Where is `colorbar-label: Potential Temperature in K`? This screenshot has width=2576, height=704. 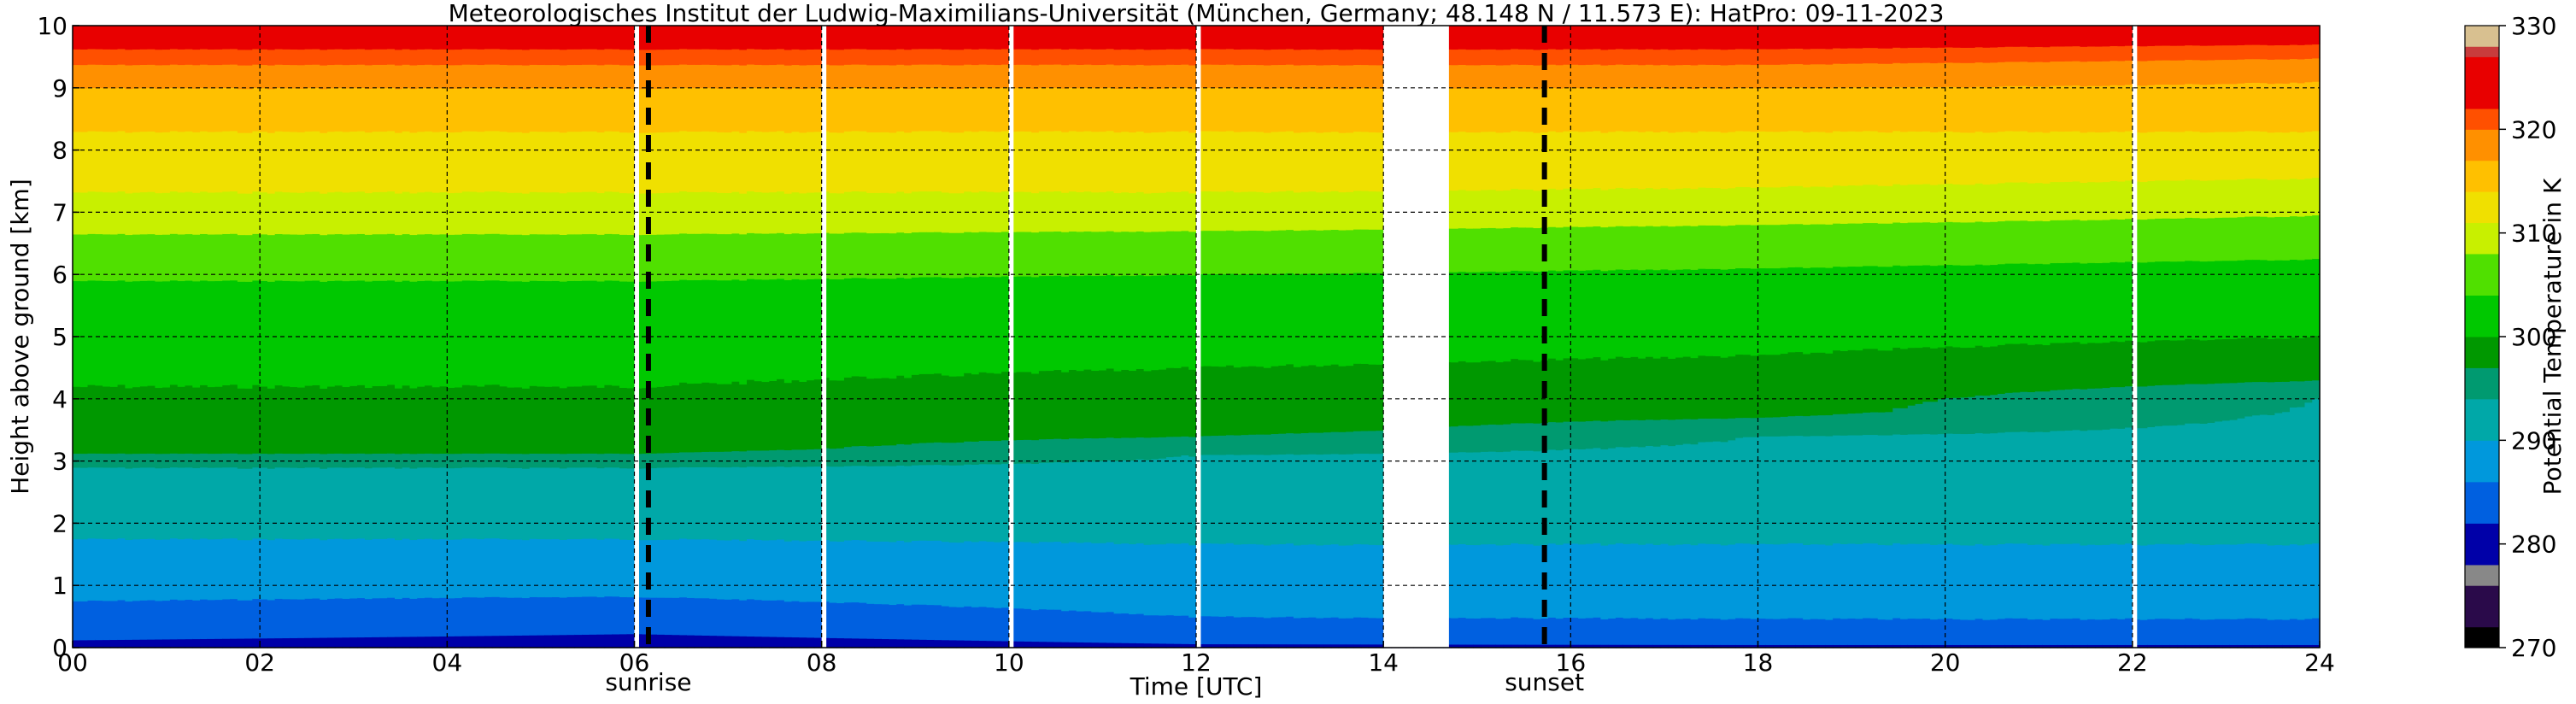
colorbar-label: Potential Temperature in K is located at coordinates (2552, 336).